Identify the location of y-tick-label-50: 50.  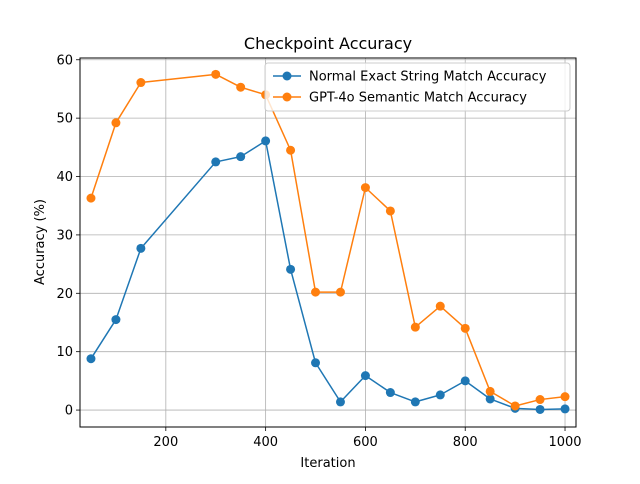
(64, 119).